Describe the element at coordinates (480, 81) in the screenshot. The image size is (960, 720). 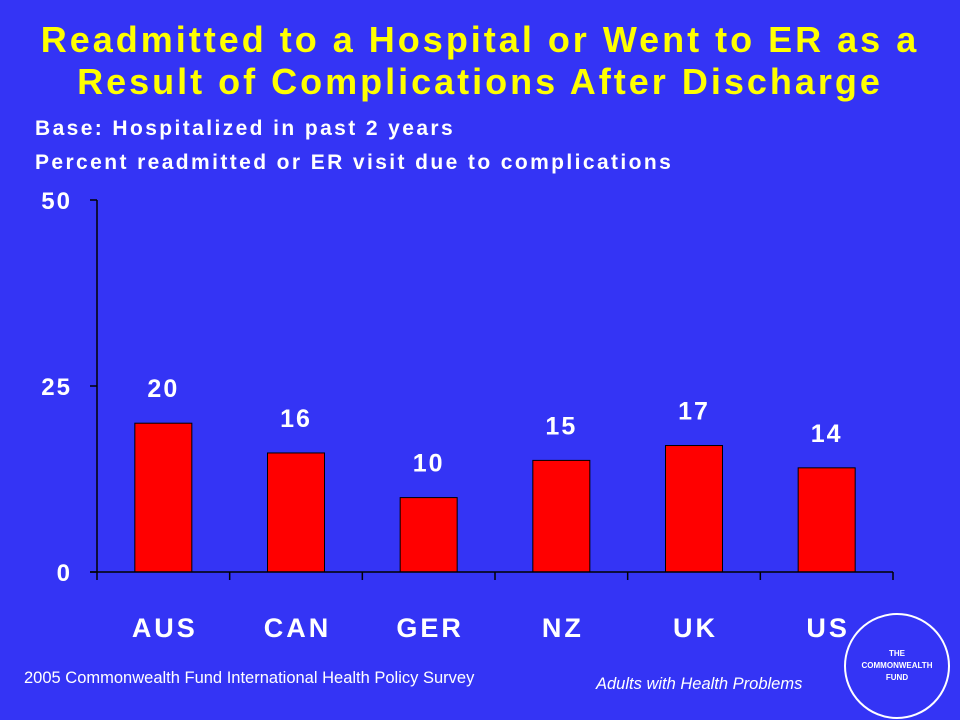
I see `chart-title-line: Result of Complications After Discharge` at that location.